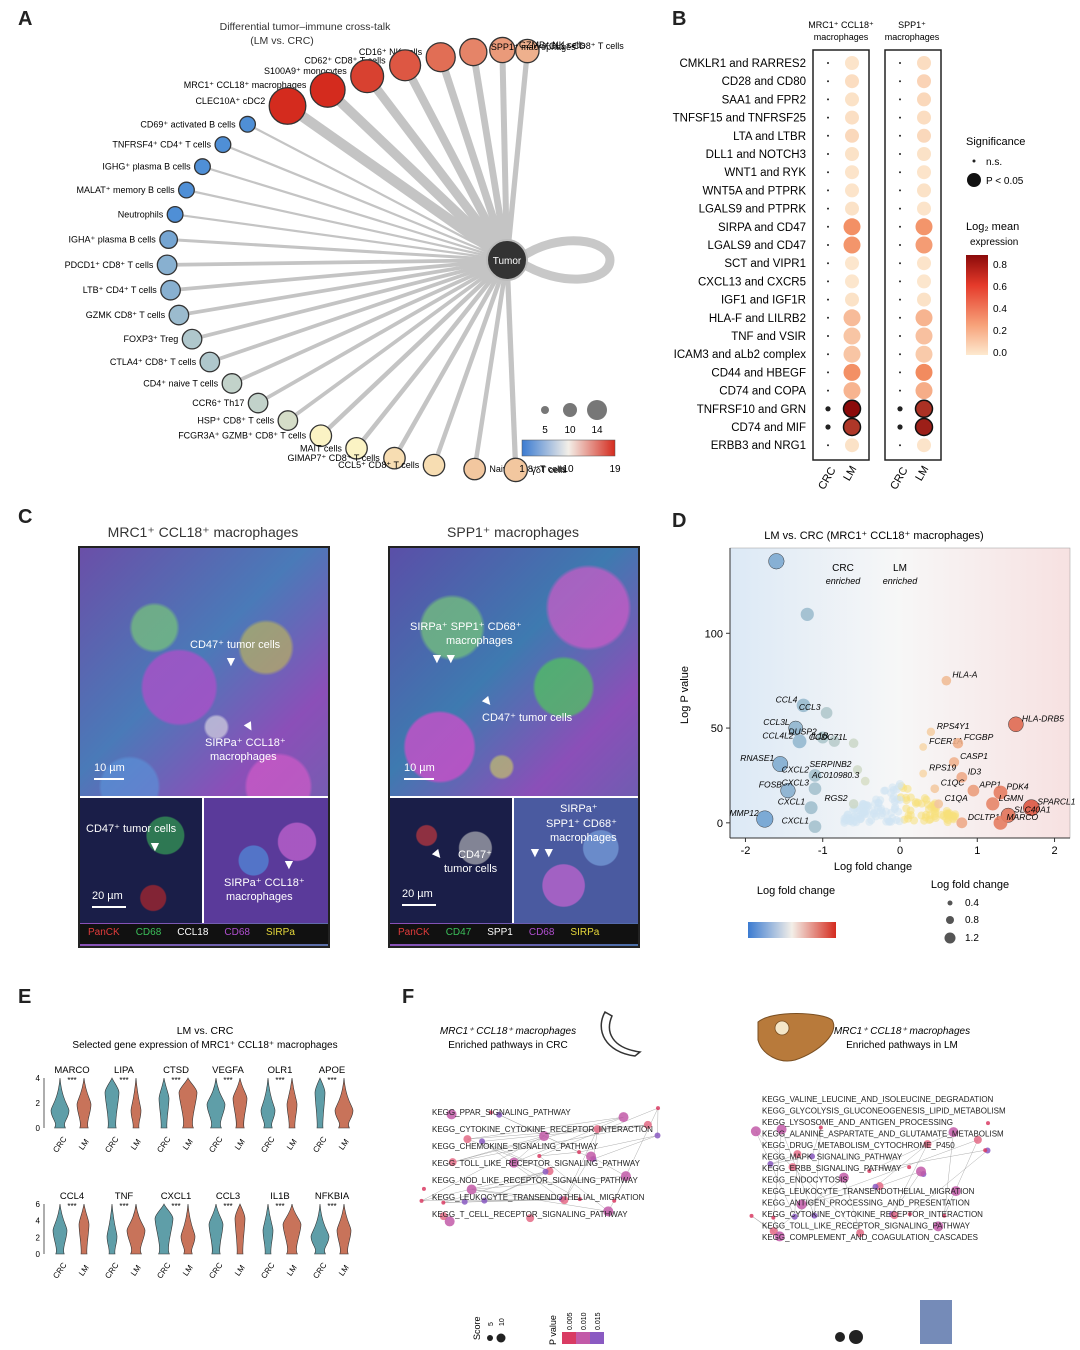 Image resolution: width=1080 pixels, height=1350 pixels. What do you see at coordinates (515, 1146) in the screenshot?
I see `pathway-term: KEGG_CHEMOKINE_SIGNALING_PATHWAY` at bounding box center [515, 1146].